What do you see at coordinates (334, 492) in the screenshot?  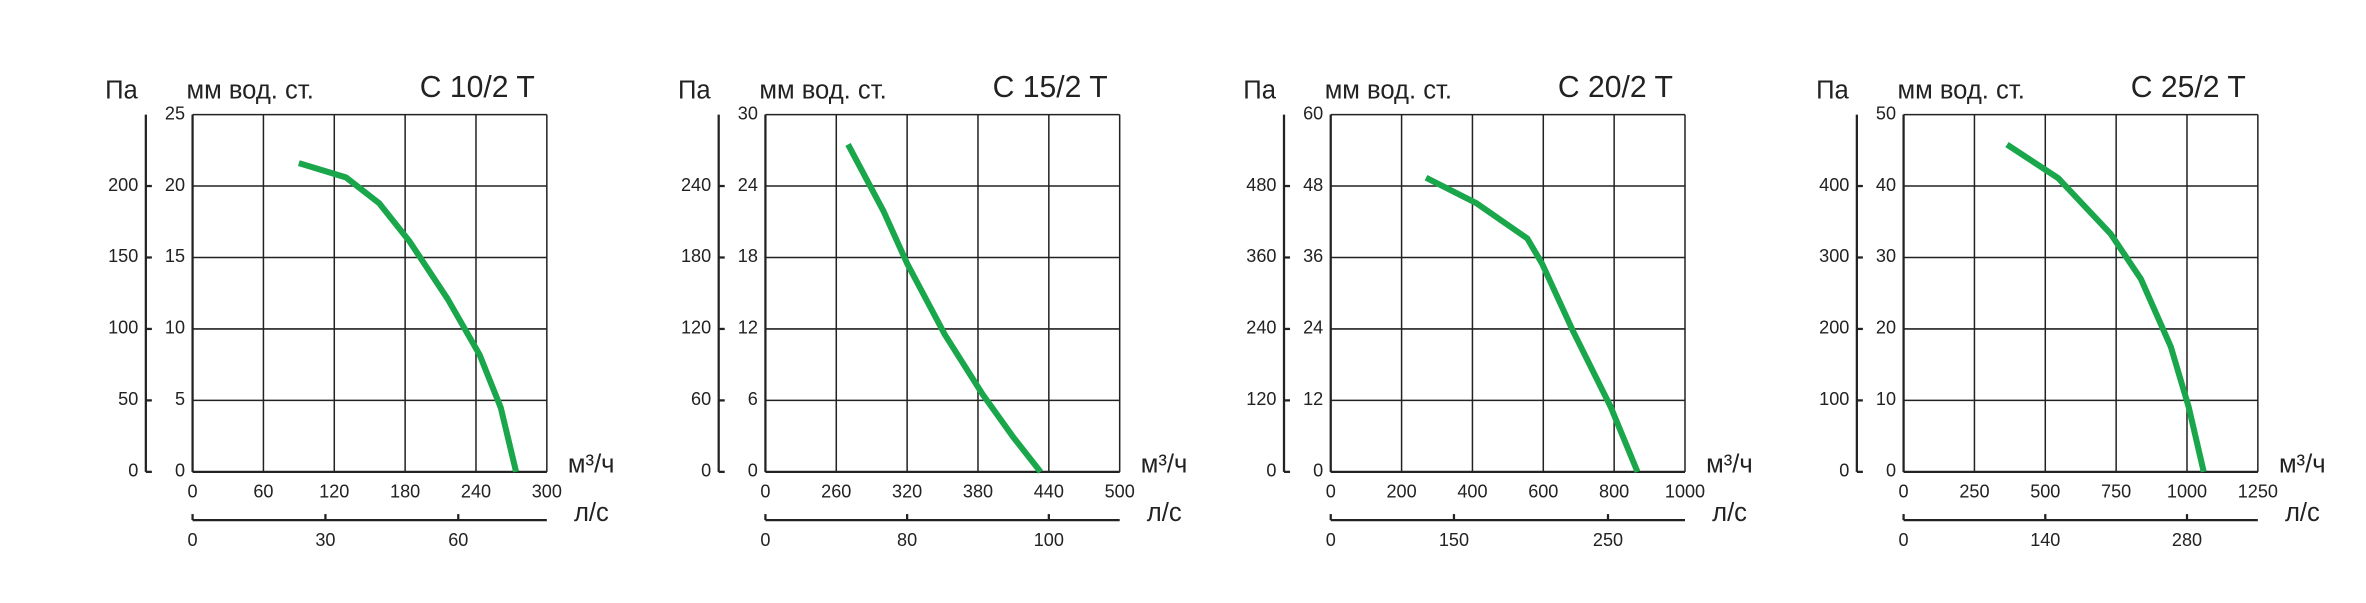 I see `x-tick-label: 120` at bounding box center [334, 492].